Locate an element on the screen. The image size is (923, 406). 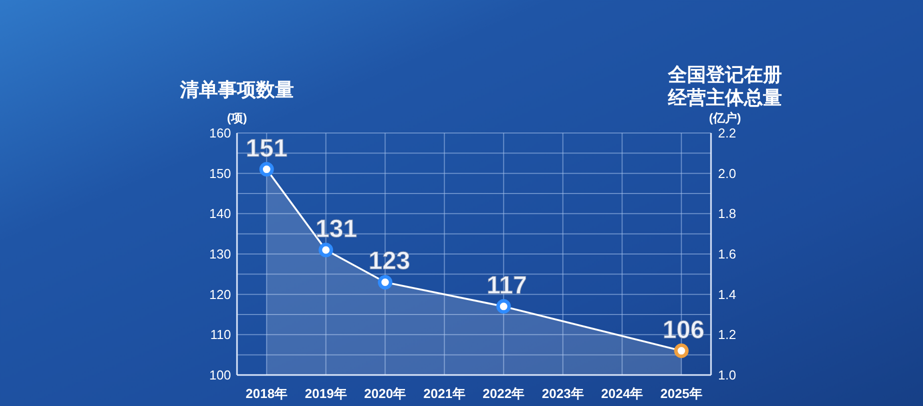
y2-tick-label: 1.4 is located at coordinates (727, 294).